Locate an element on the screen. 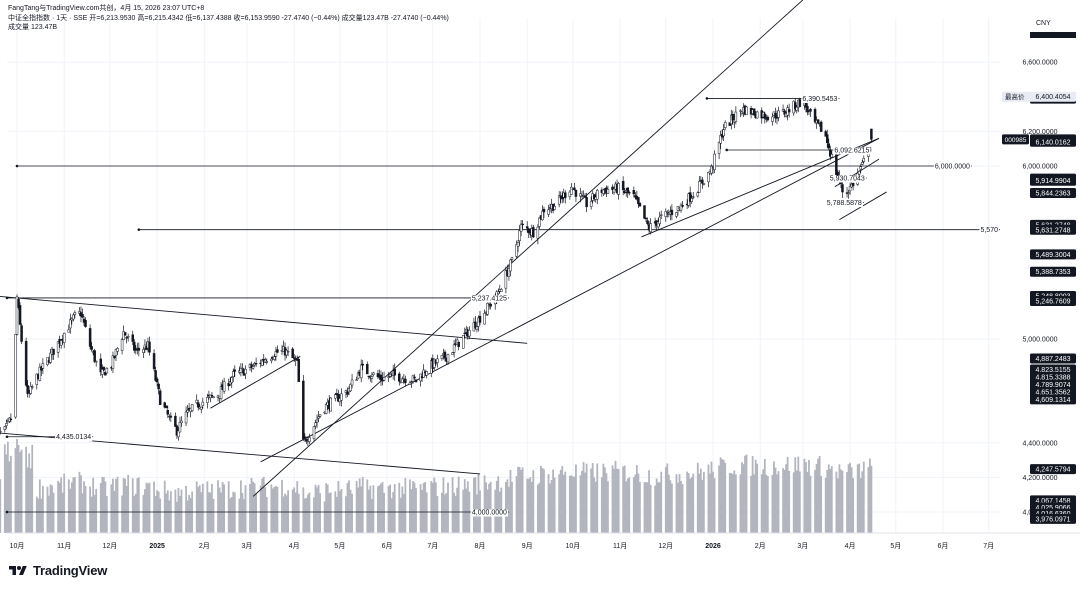 This screenshot has width=1080, height=594. currency-label: CNY is located at coordinates (1043, 23).